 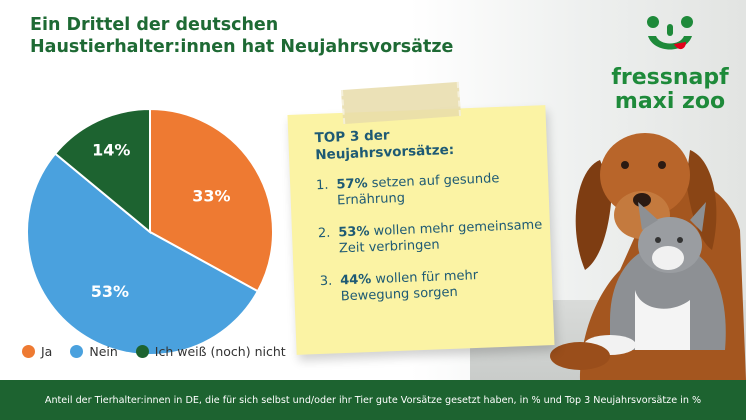 What do you see at coordinates (77, 351) in the screenshot?
I see `legend-swatch-nein` at bounding box center [77, 351].